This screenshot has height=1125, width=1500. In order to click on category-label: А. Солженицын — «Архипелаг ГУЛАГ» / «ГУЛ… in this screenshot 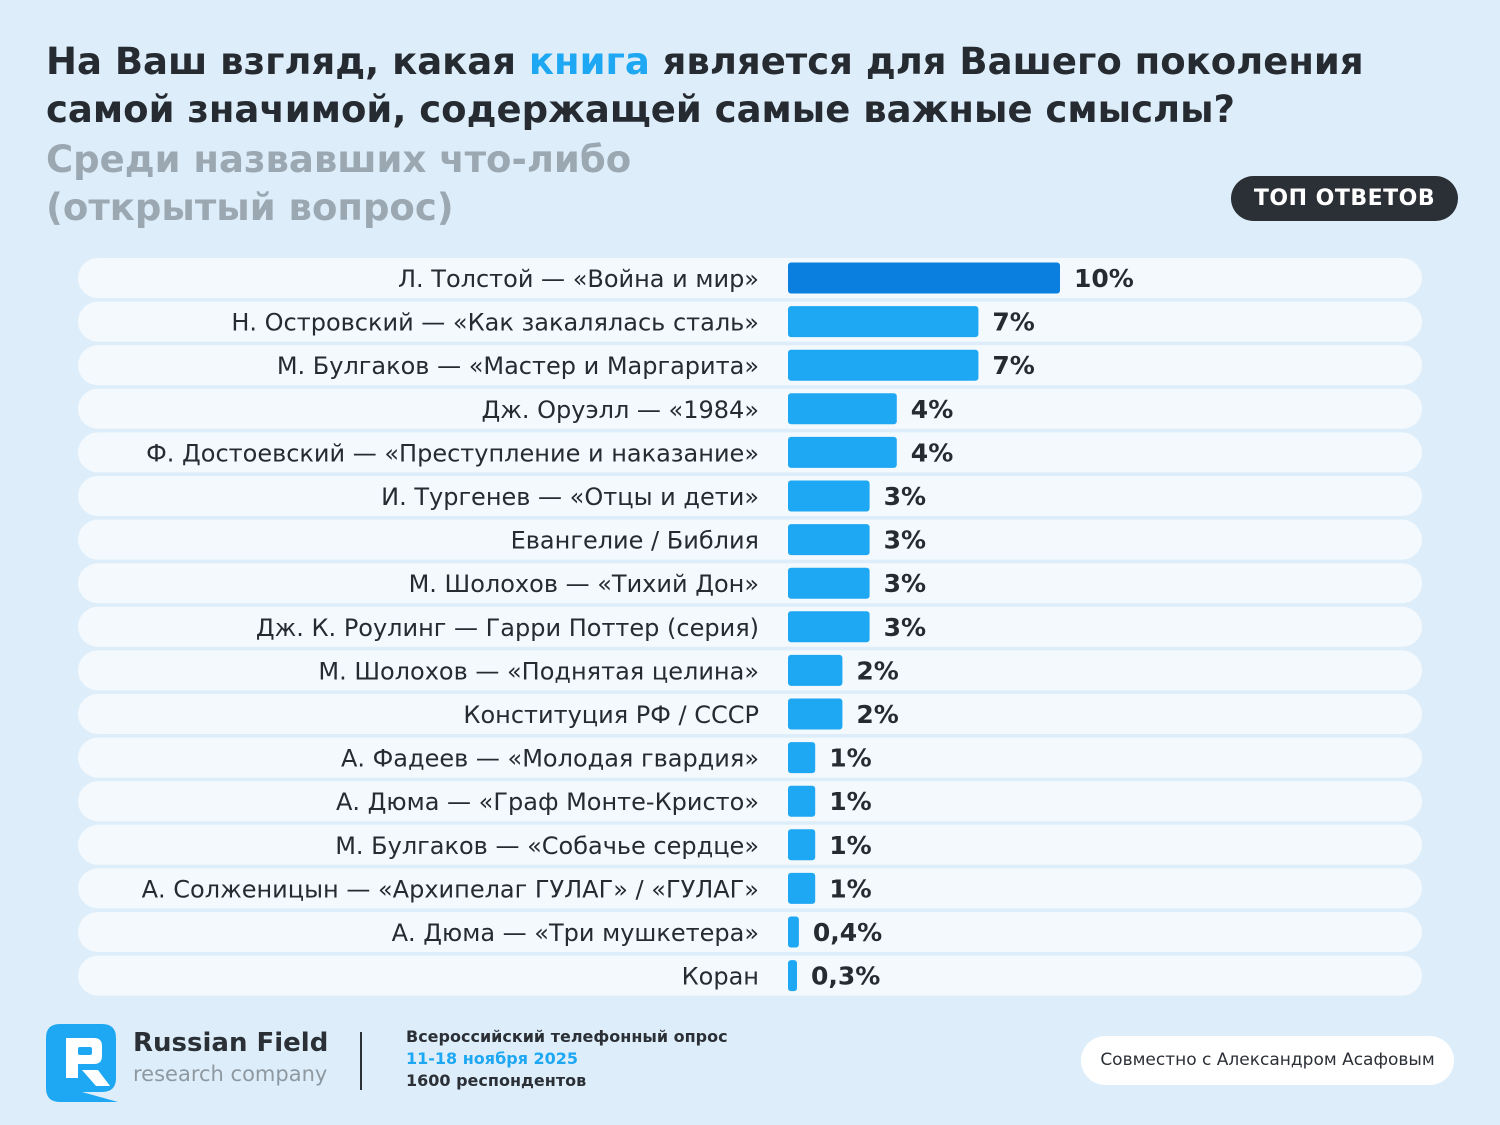, I will do `click(450, 889)`.